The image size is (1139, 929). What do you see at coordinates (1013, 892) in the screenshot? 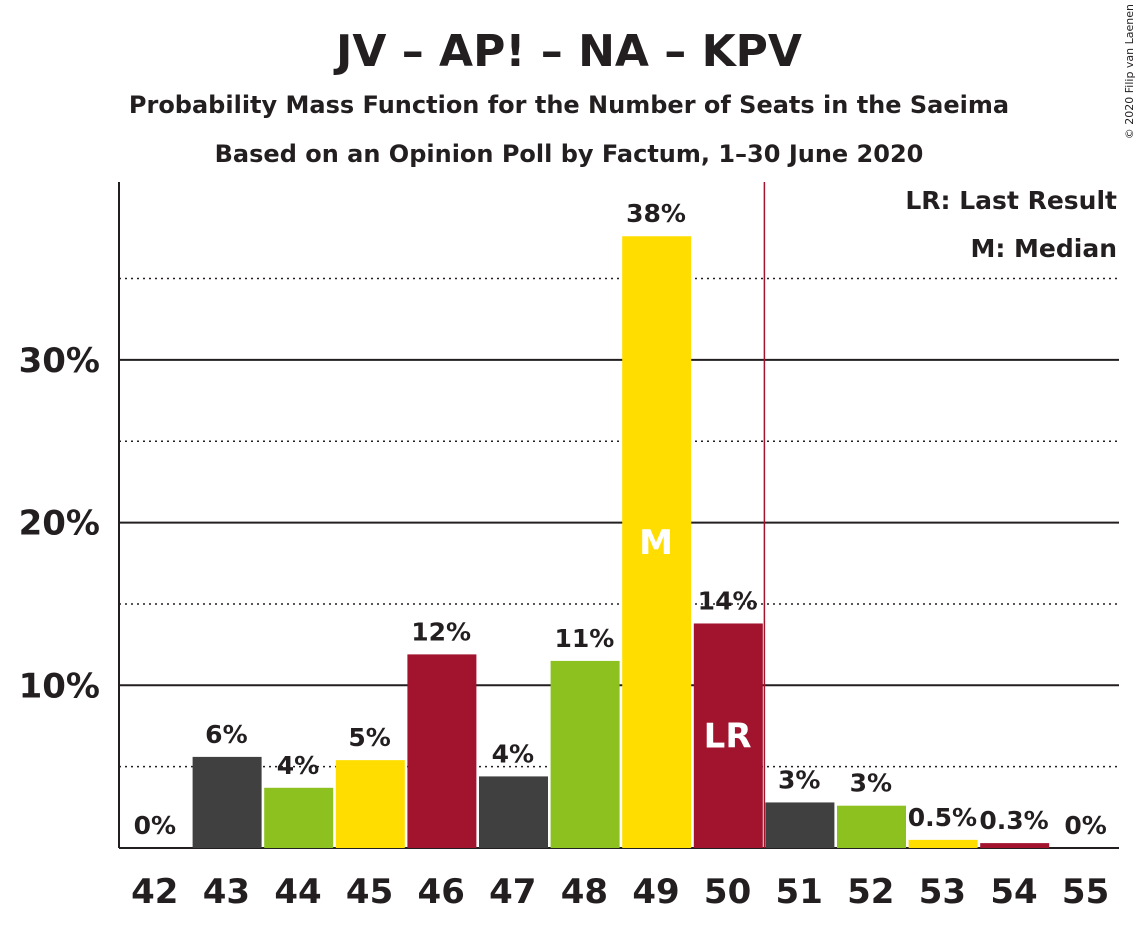
I see `x-tick-label: 54` at bounding box center [1013, 892].